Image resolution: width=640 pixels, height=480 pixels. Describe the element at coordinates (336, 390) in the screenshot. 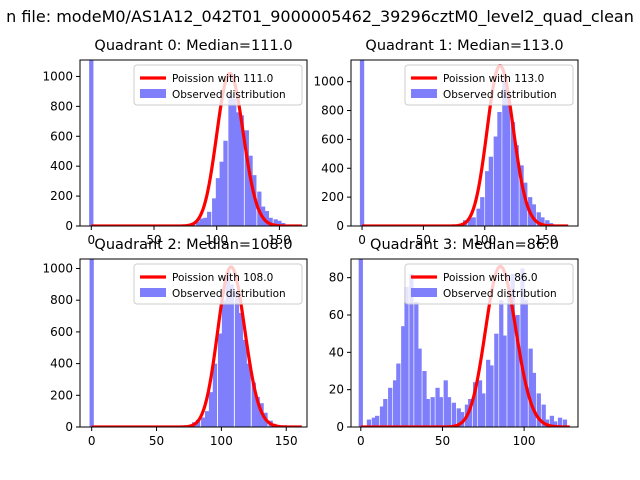

I see `y-tick-label: 20` at that location.